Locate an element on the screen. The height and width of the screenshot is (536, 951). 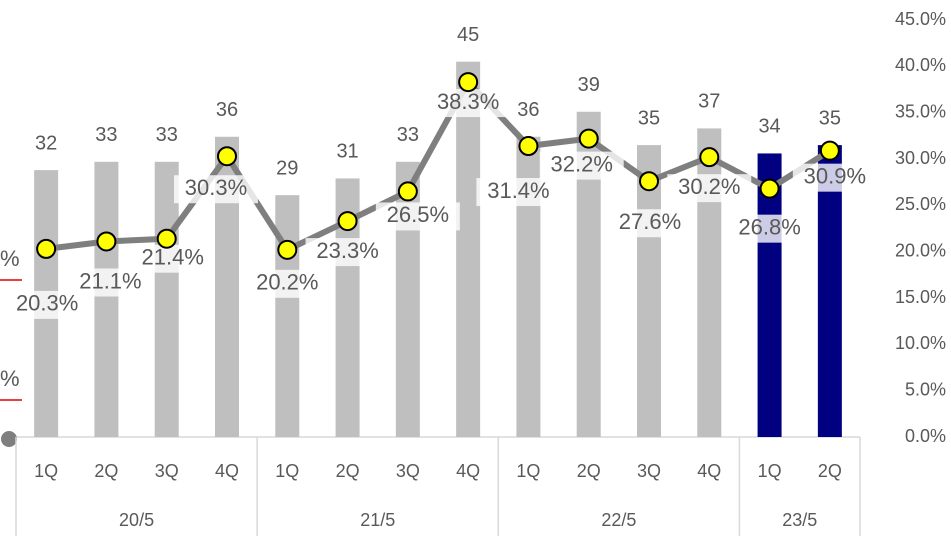
y2-tick-label: 45.0% is located at coordinates (920, 19).